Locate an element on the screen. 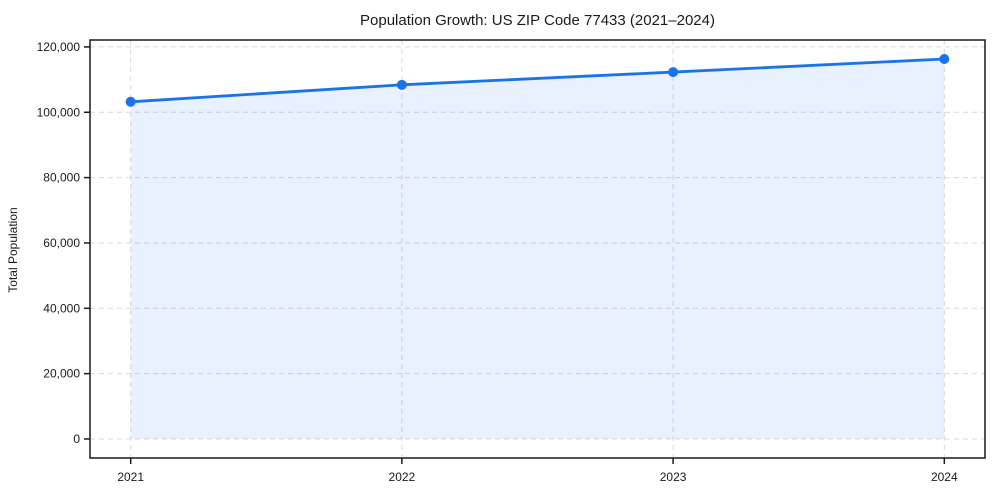 The width and height of the screenshot is (1000, 500). y-tick-label: 60,000 is located at coordinates (61, 243).